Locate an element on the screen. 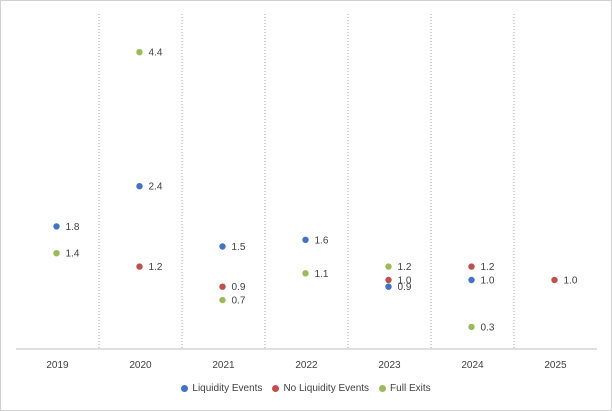  legend-item: Full Exits is located at coordinates (405, 388).